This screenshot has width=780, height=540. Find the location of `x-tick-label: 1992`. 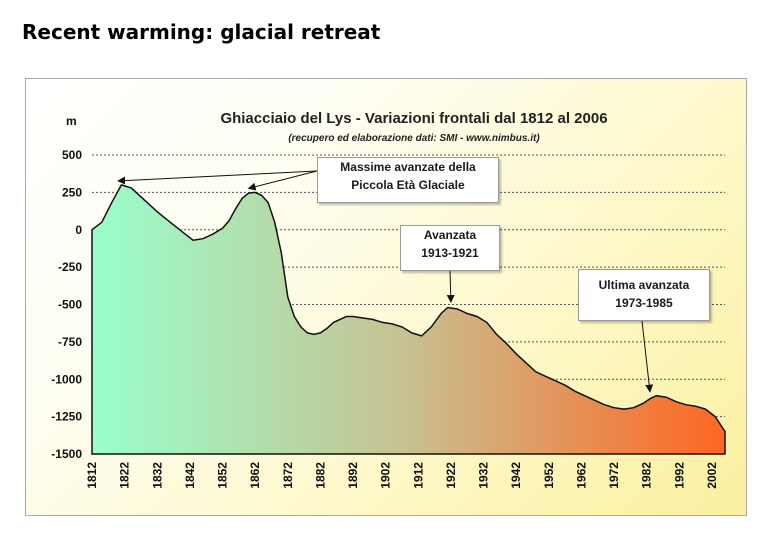

x-tick-label: 1992 is located at coordinates (679, 475).